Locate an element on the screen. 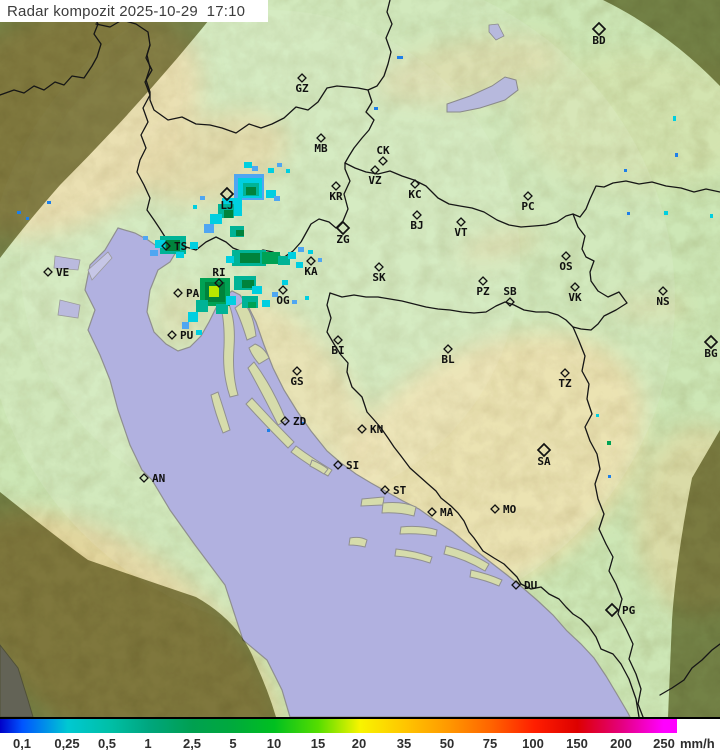  city-SB: SB is located at coordinates (510, 296).